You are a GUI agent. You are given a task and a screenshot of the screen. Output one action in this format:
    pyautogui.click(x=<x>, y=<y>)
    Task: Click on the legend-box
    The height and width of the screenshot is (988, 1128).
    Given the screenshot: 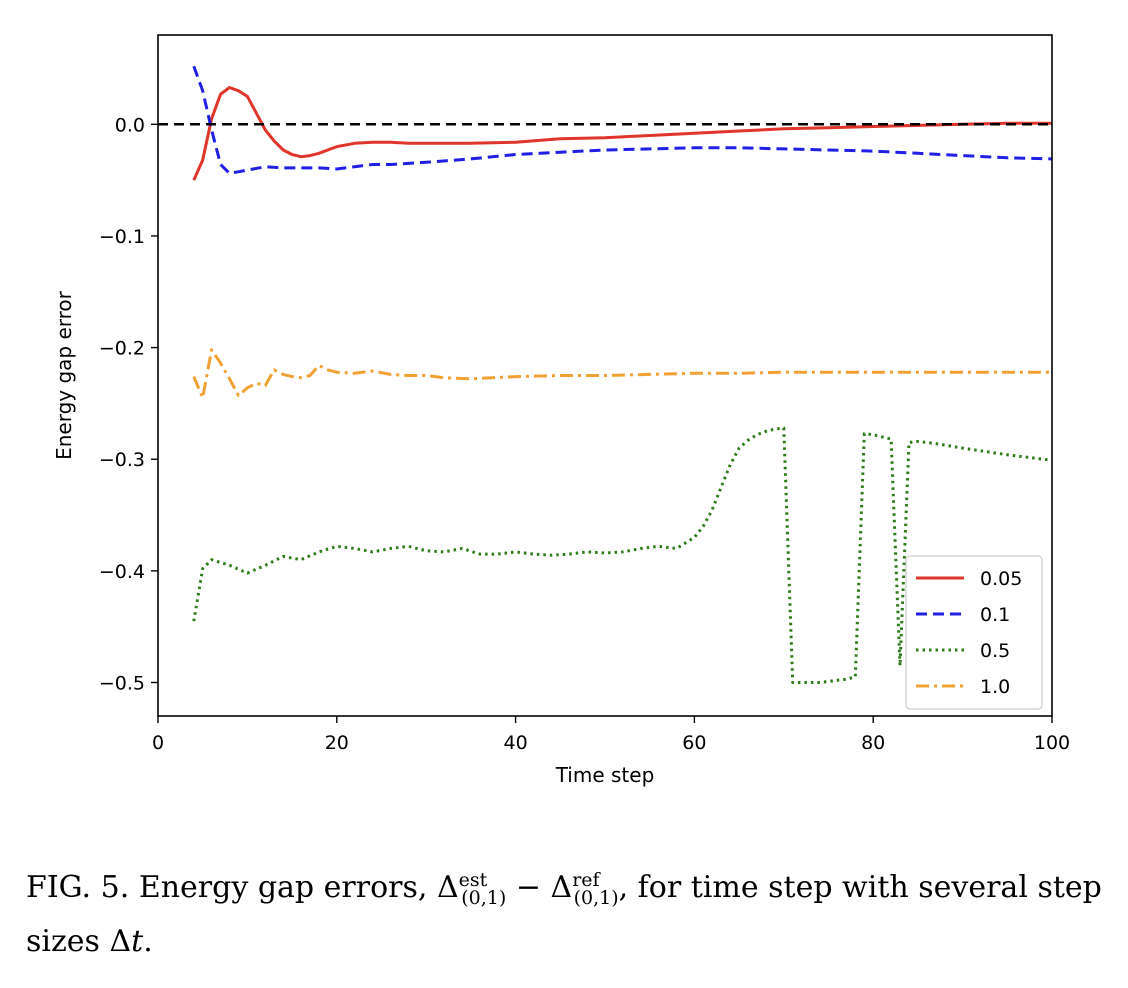 What is the action you would take?
    pyautogui.click(x=974, y=632)
    